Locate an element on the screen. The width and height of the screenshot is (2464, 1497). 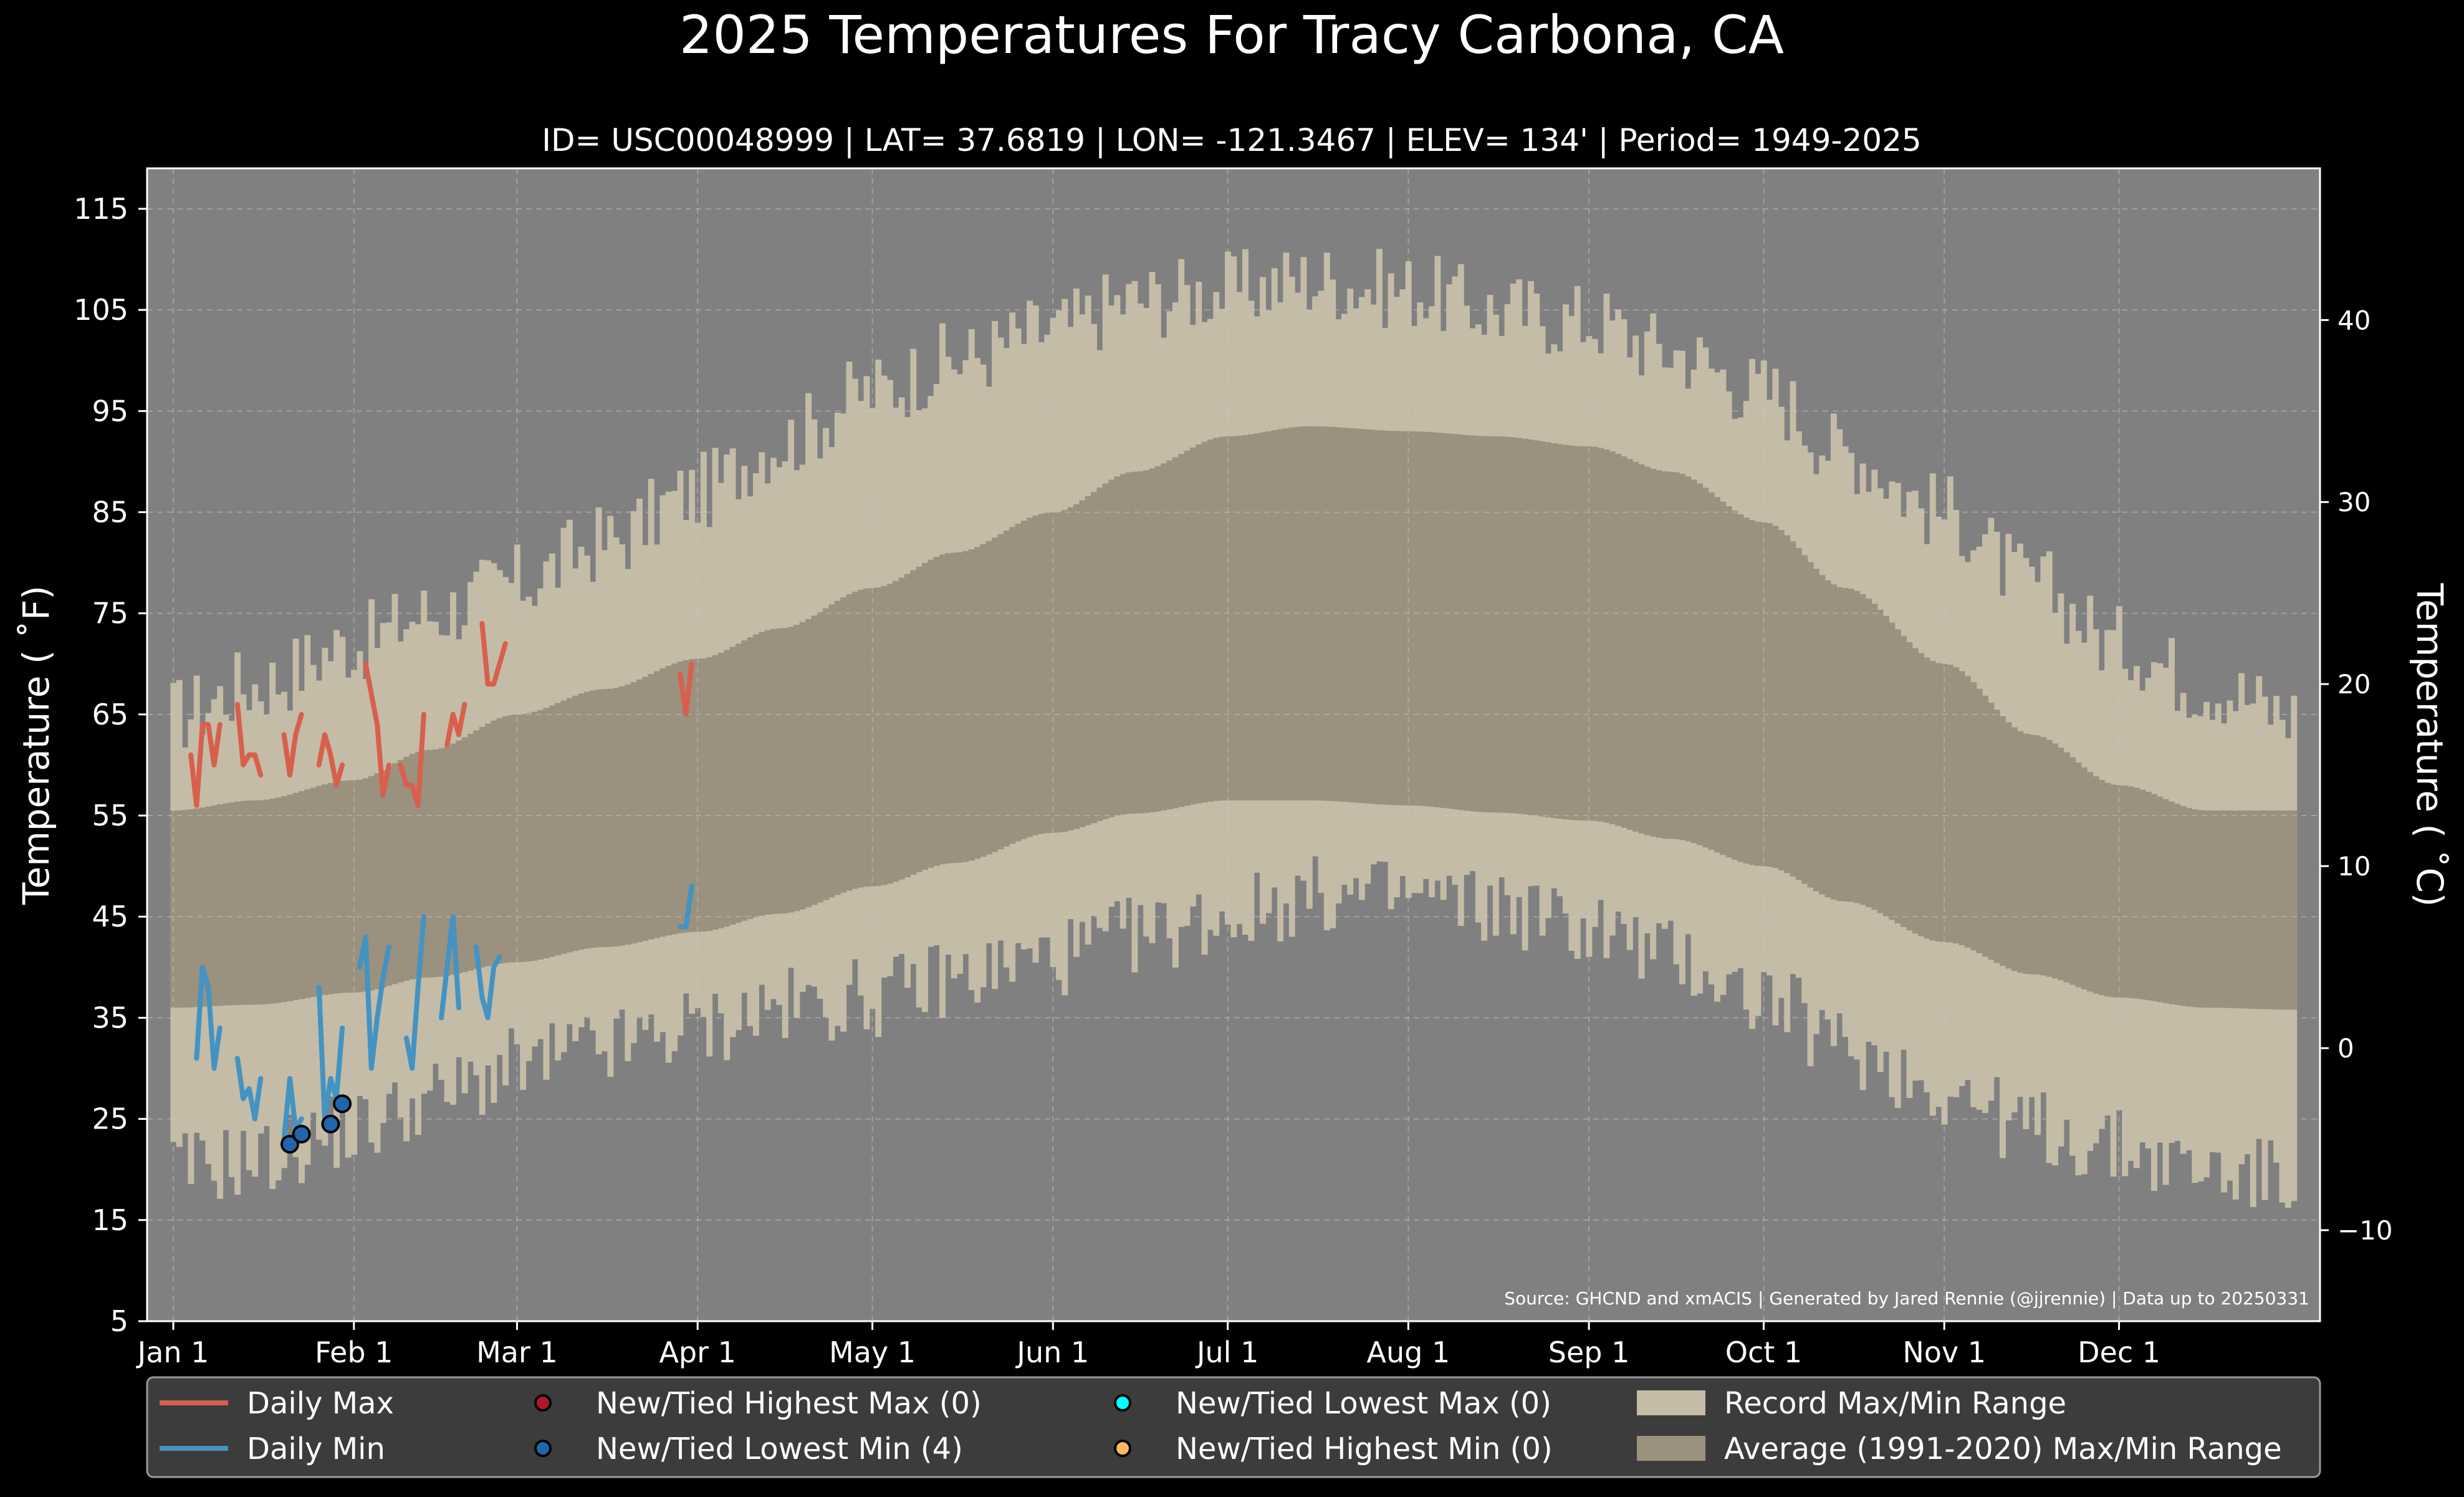
legend-label: Record Max/Min Range is located at coordinates (1895, 1403).